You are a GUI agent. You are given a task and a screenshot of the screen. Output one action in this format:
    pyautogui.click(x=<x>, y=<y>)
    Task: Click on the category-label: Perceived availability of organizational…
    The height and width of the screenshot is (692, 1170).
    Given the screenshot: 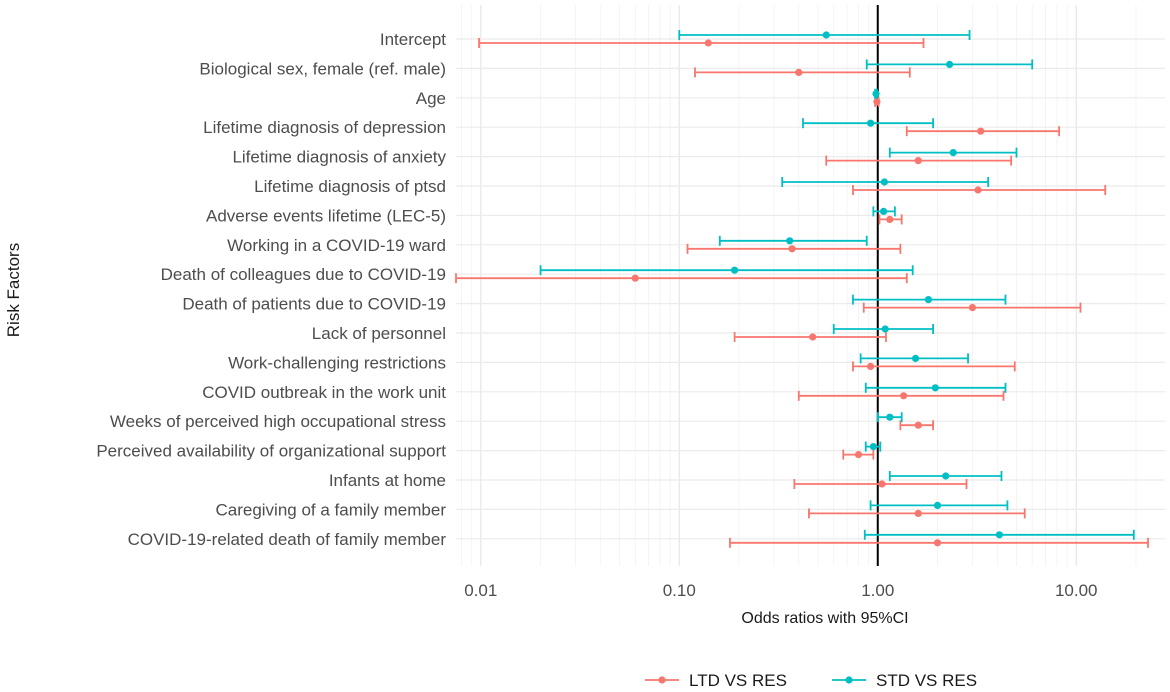 What is the action you would take?
    pyautogui.click(x=271, y=451)
    